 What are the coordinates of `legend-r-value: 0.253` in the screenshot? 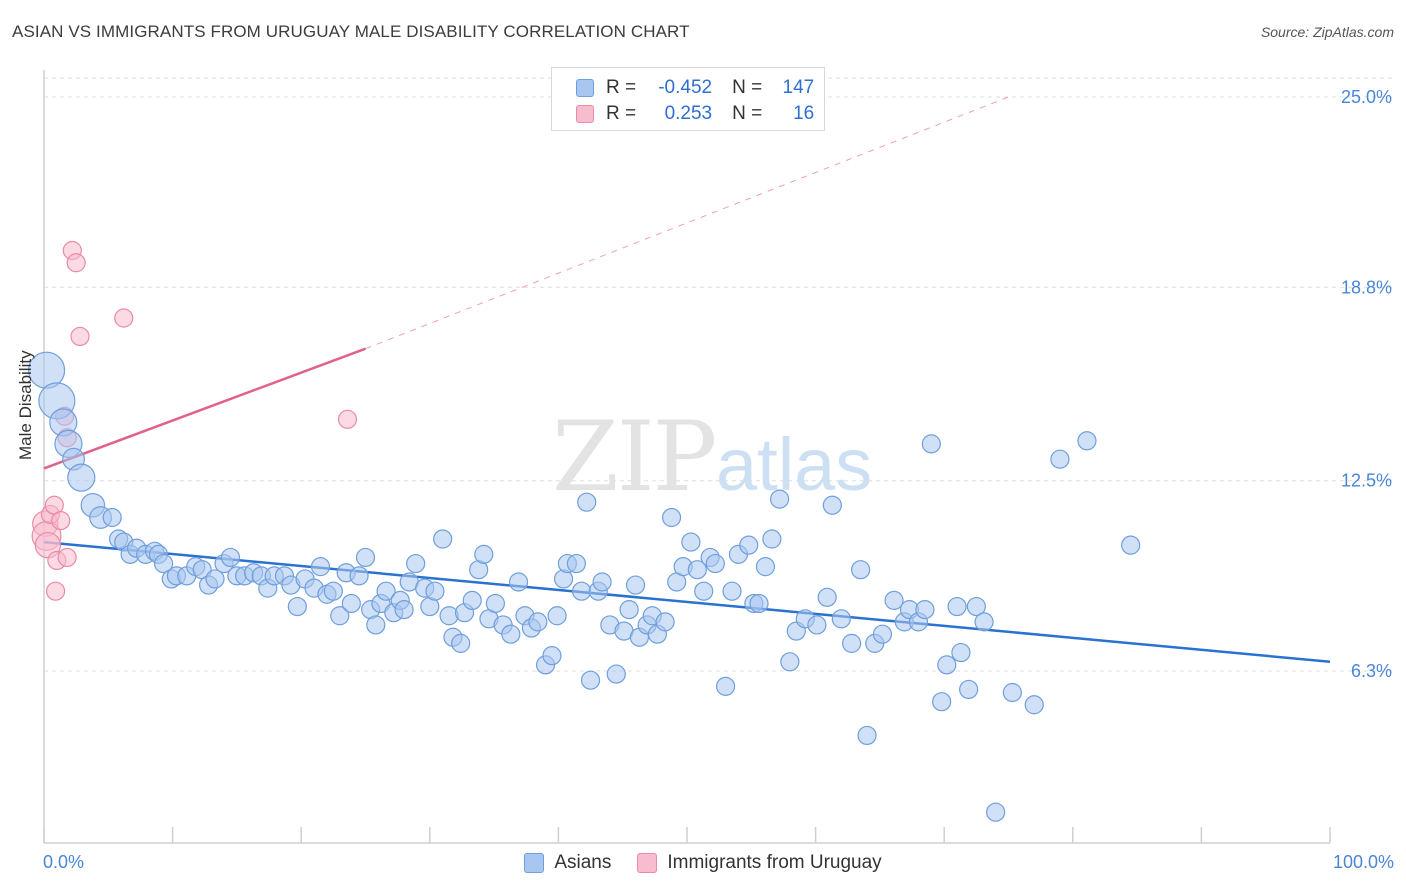 It's located at (688, 113).